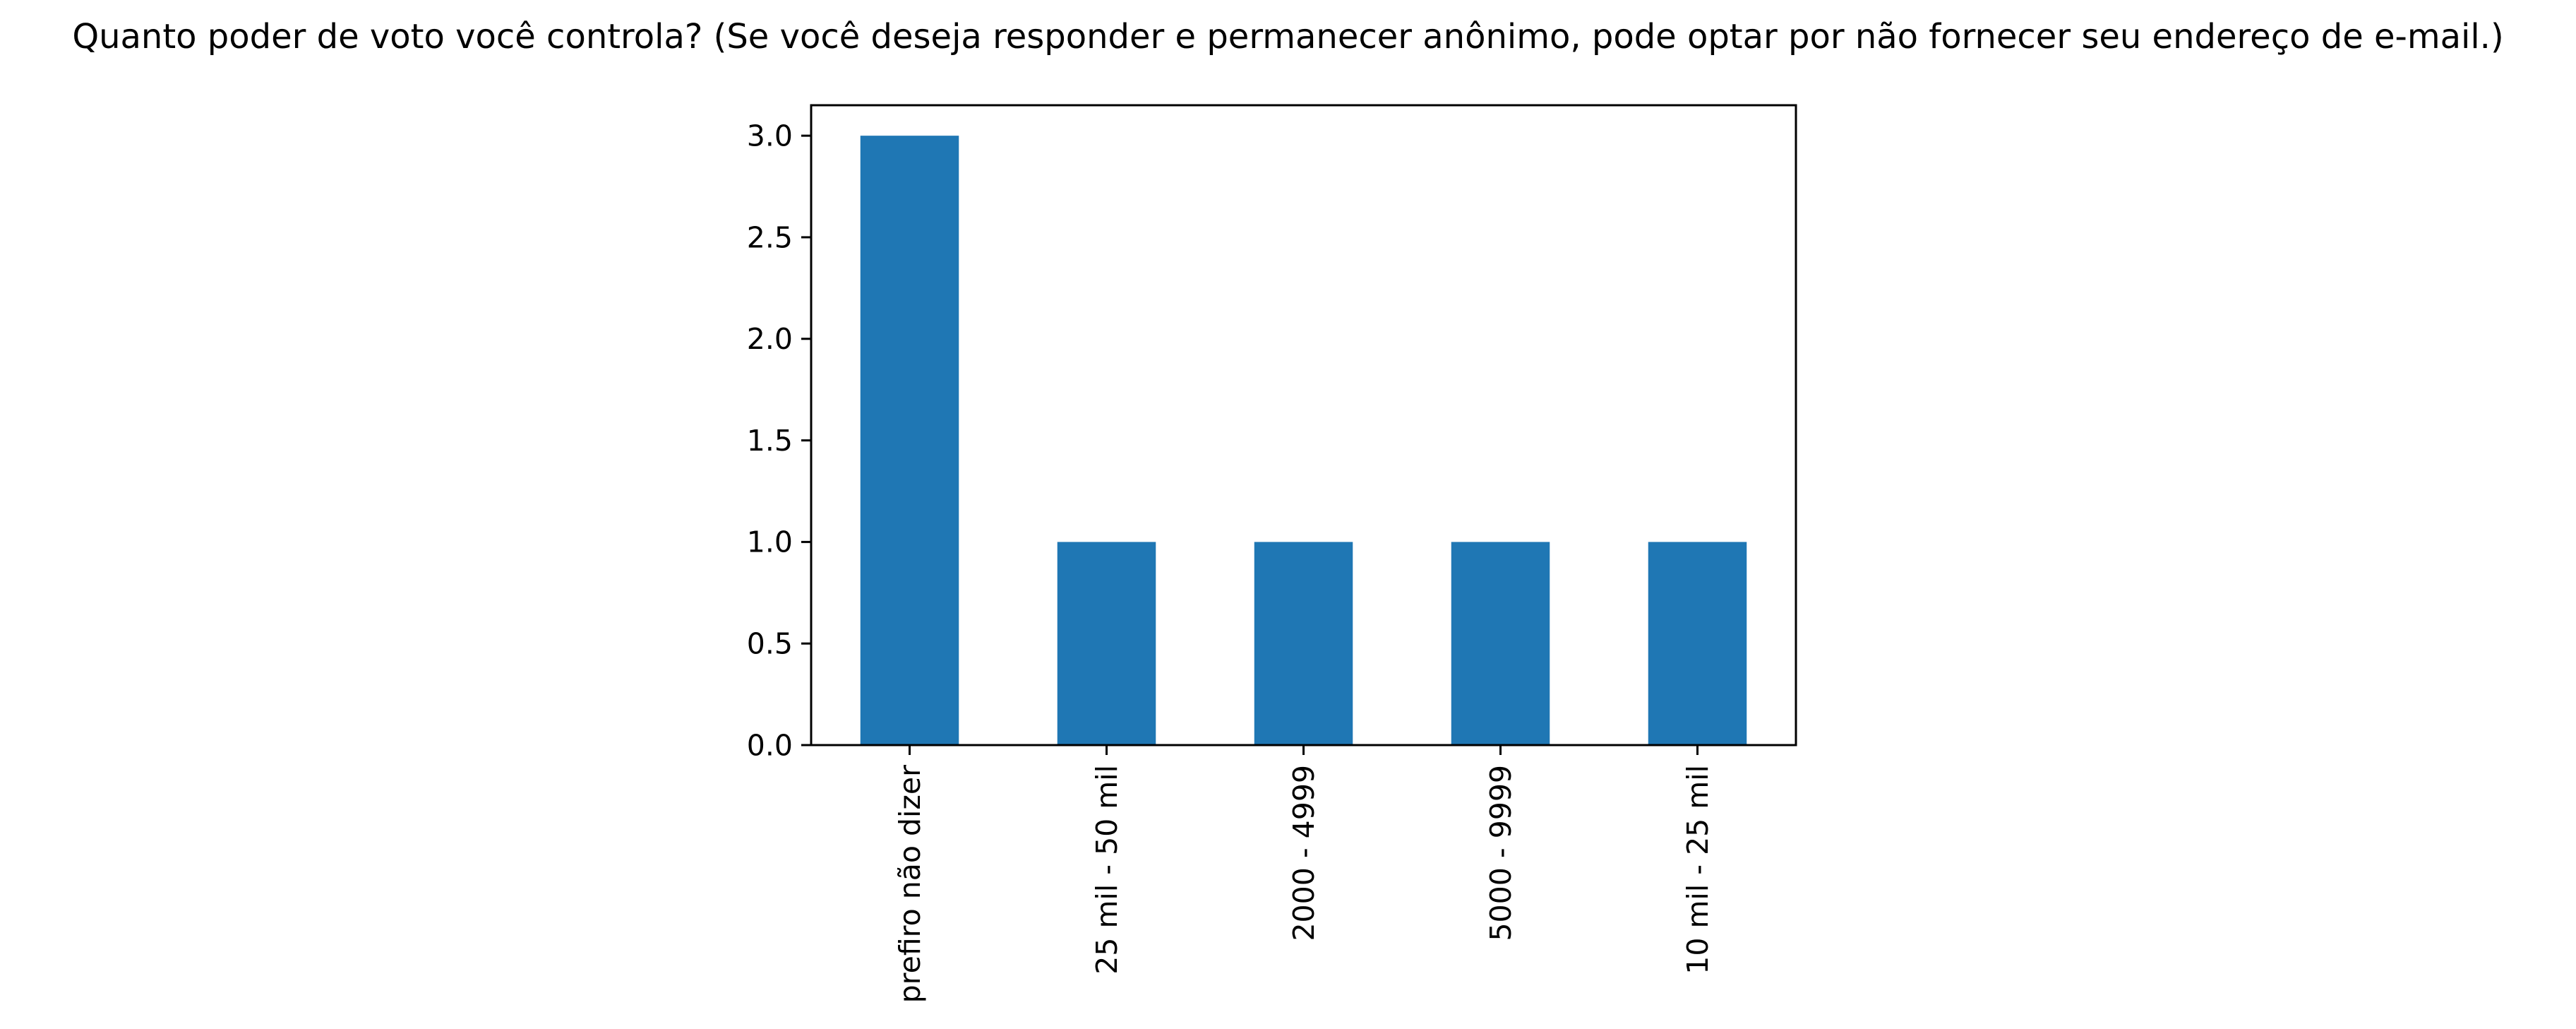  I want to click on y-tick-label: 1.0, so click(770, 542).